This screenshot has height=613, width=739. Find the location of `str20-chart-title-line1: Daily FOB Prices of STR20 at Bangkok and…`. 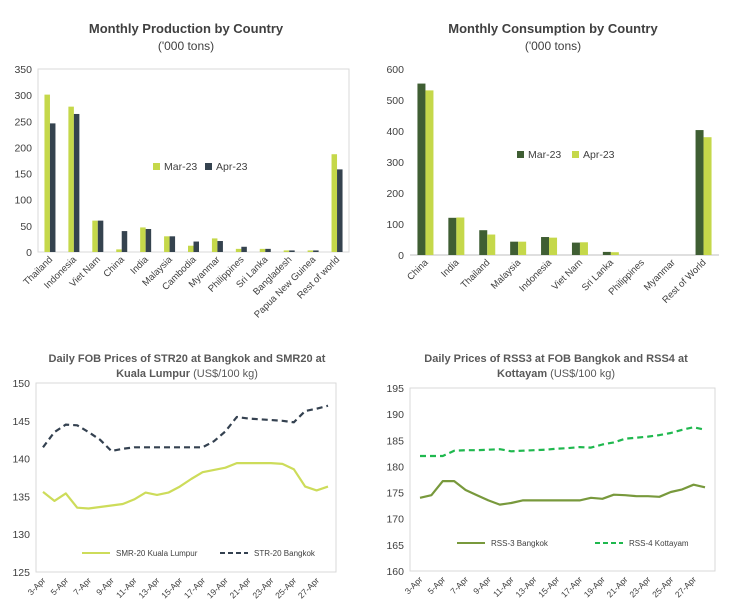

str20-chart-title-line1: Daily FOB Prices of STR20 at Bangkok and… is located at coordinates (187, 359).